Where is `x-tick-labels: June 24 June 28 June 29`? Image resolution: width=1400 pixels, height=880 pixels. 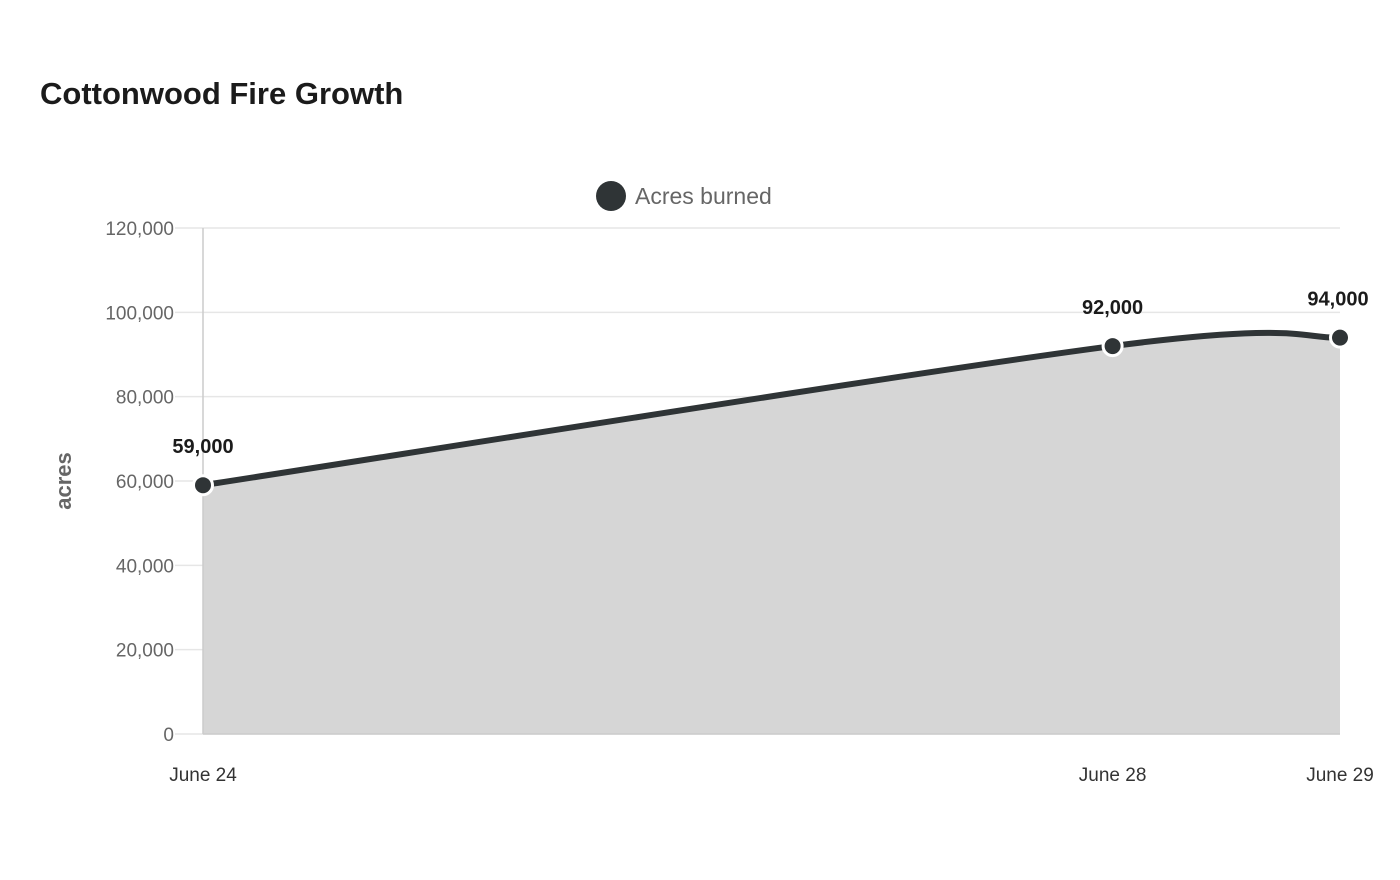
x-tick-labels: June 24 June 28 June 29 is located at coordinates (771, 775).